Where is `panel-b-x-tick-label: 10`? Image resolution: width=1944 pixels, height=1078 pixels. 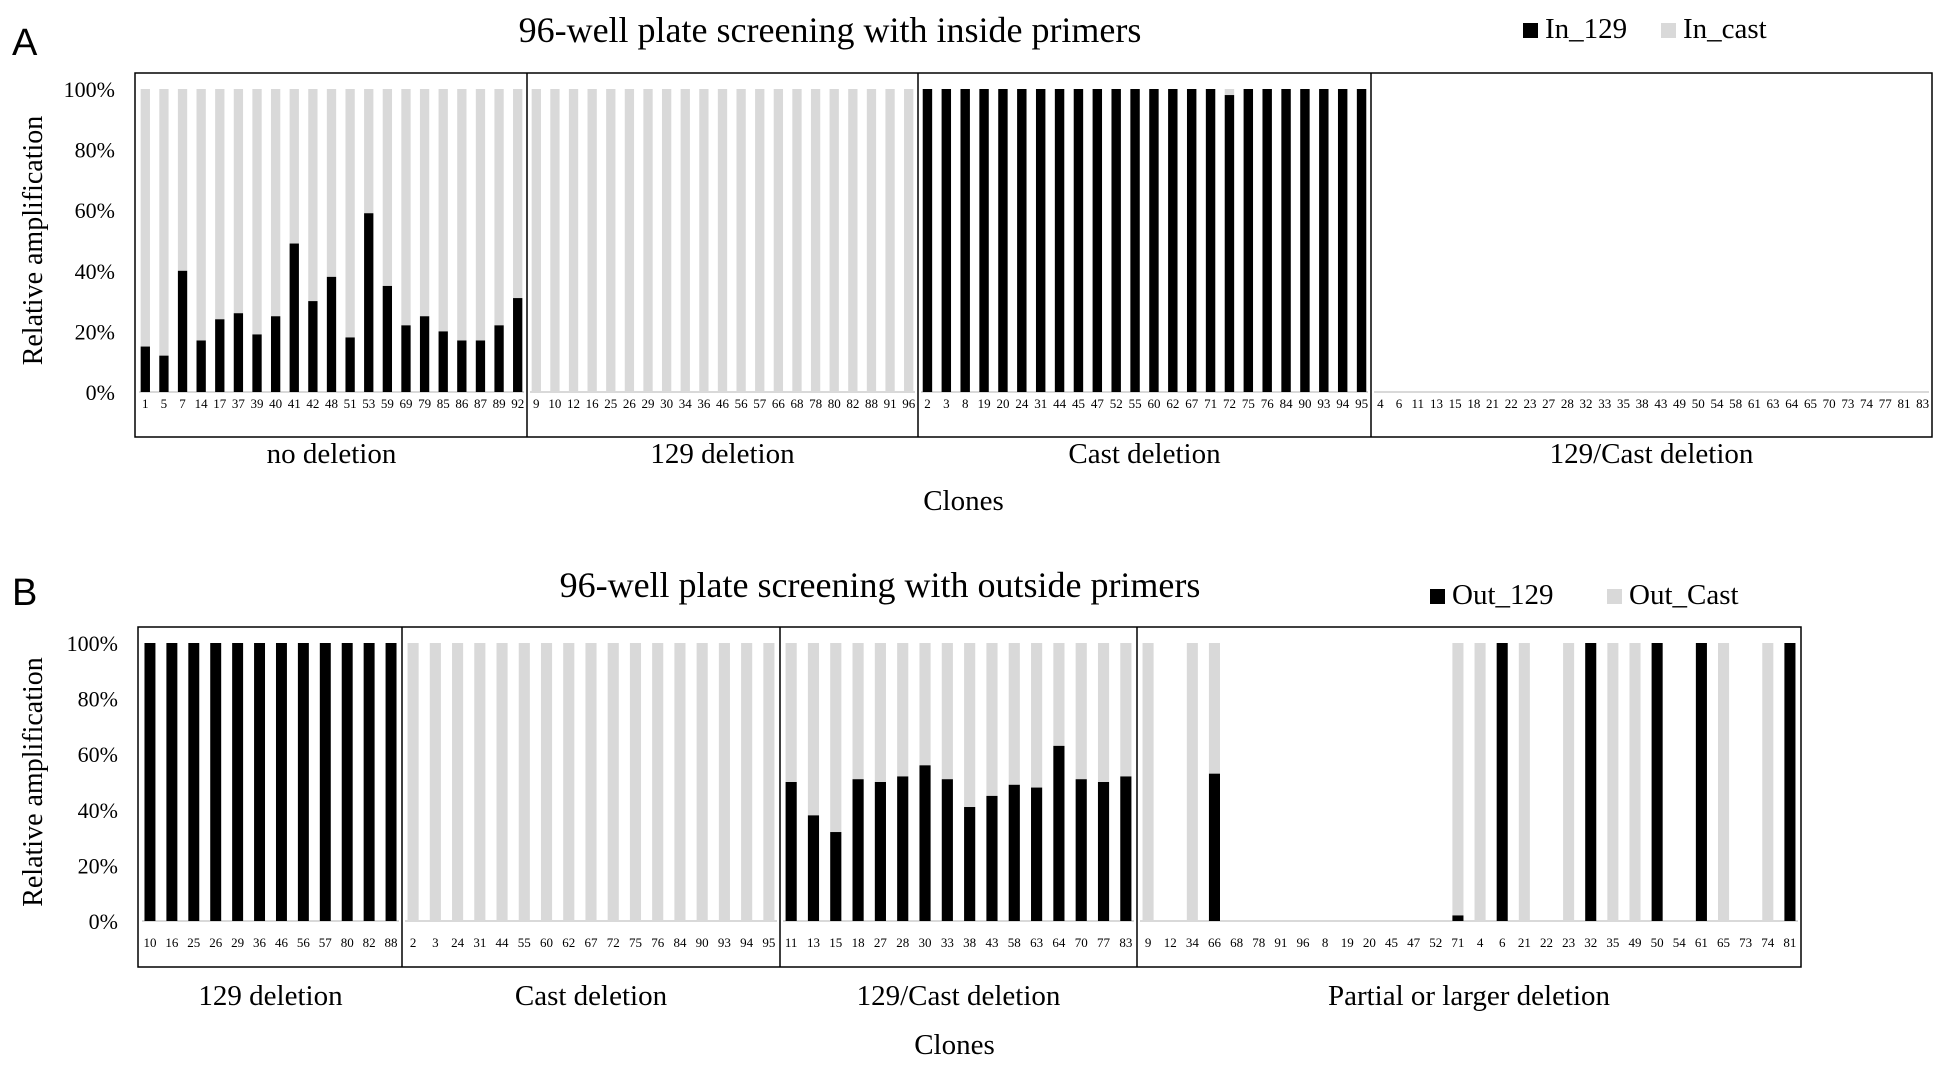
panel-b-x-tick-label: 10 is located at coordinates (149, 942).